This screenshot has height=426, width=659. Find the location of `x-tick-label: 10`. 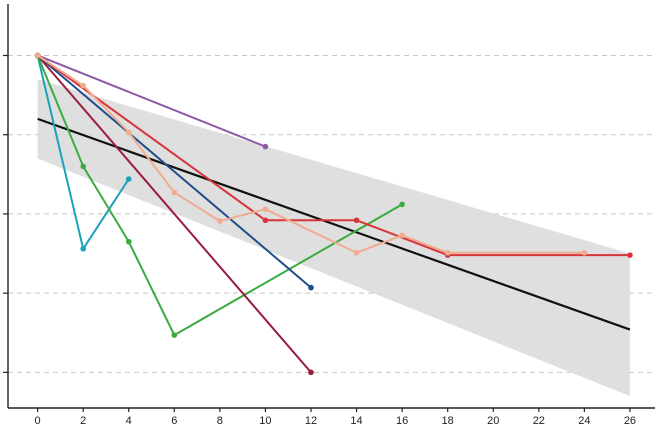

x-tick-label: 10 is located at coordinates (265, 420).